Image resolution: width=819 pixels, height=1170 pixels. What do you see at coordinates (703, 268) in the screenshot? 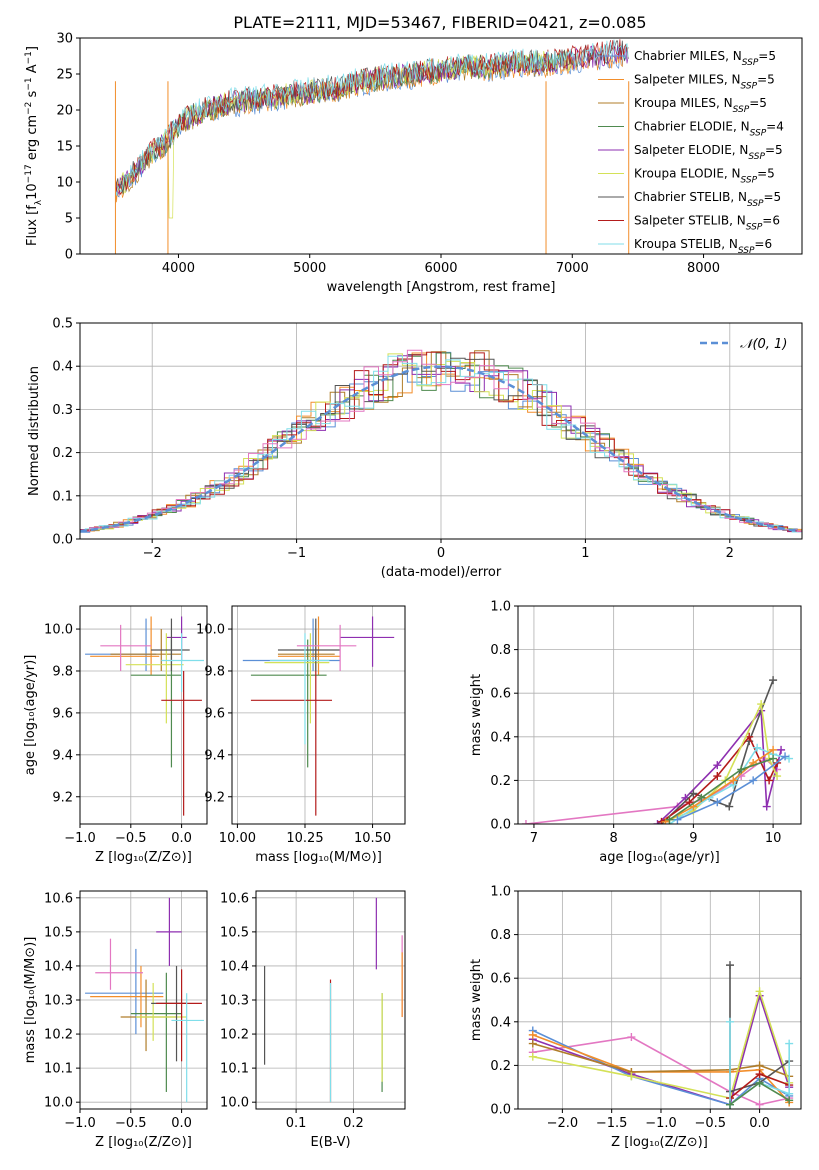
I see `x-tick-label: 8000` at bounding box center [703, 268].